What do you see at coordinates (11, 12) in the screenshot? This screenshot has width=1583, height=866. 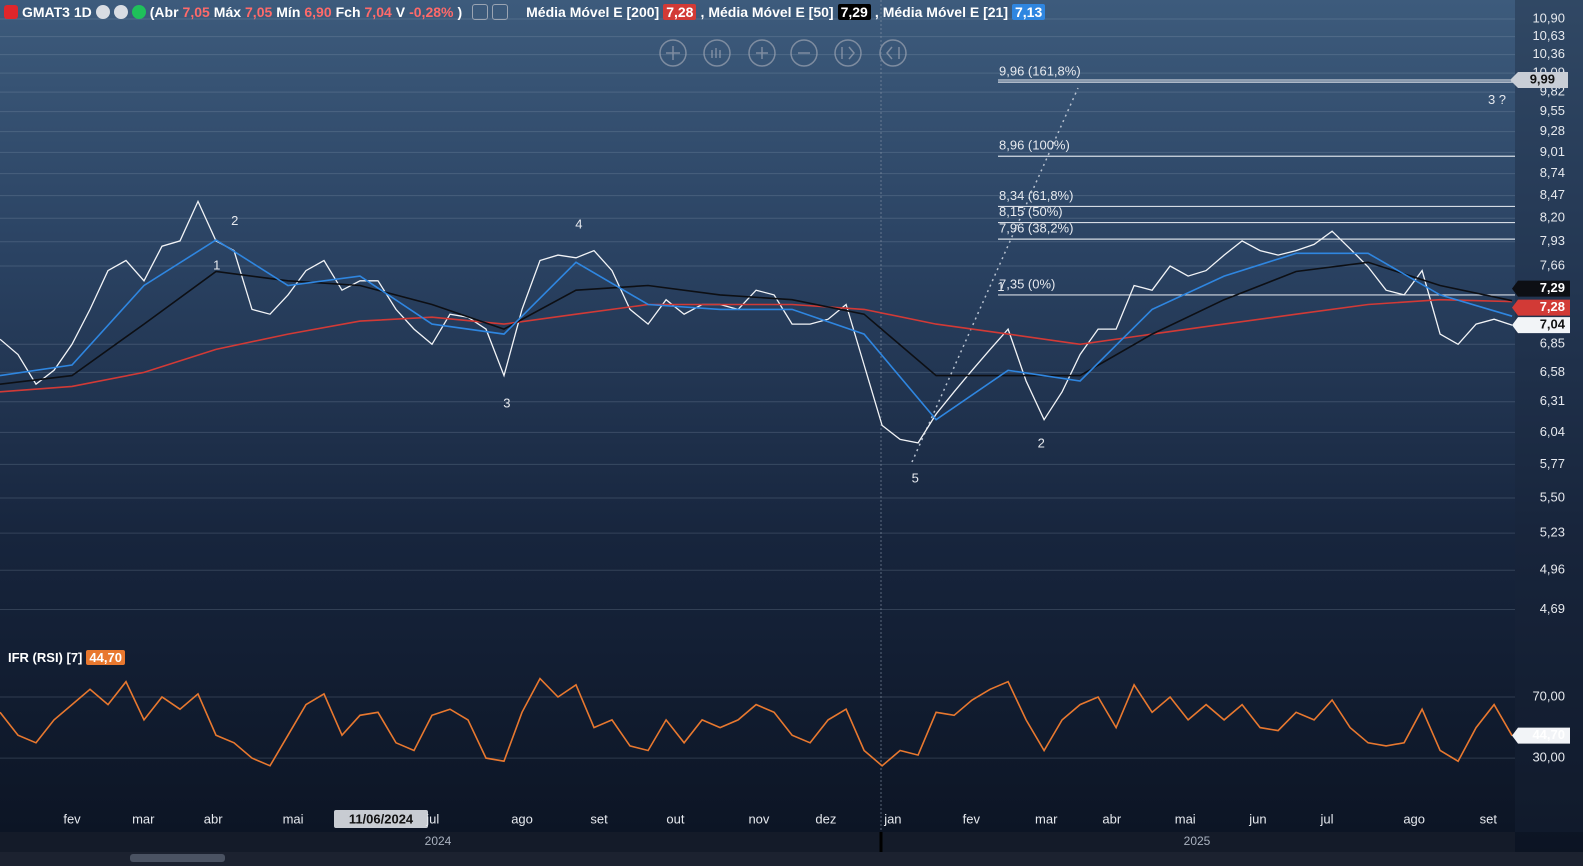 I see `logo` at bounding box center [11, 12].